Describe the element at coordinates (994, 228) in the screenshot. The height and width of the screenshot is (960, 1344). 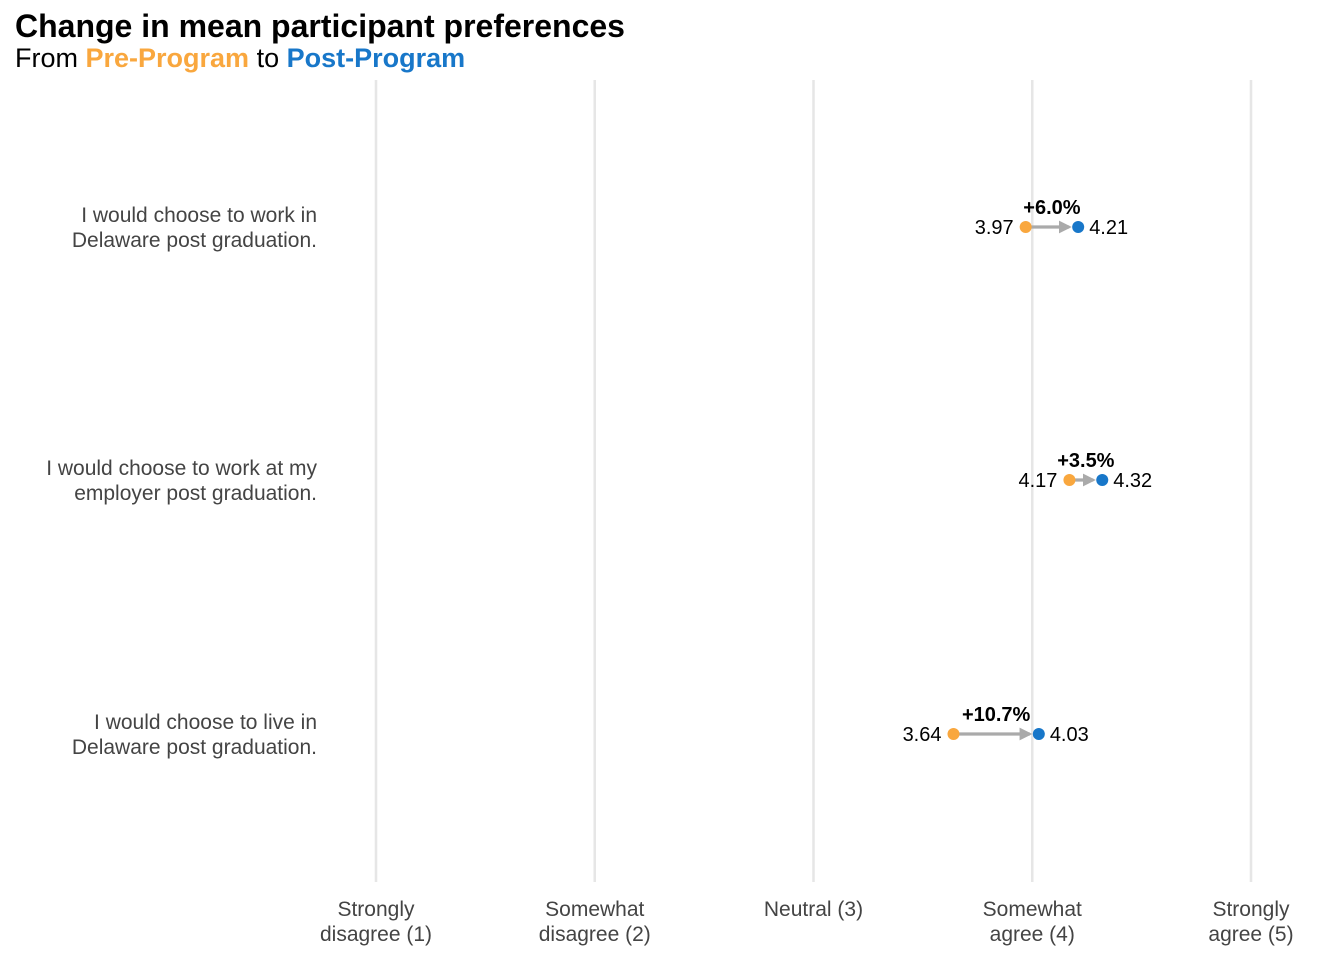
I see `pre-value-label: 3.97` at that location.